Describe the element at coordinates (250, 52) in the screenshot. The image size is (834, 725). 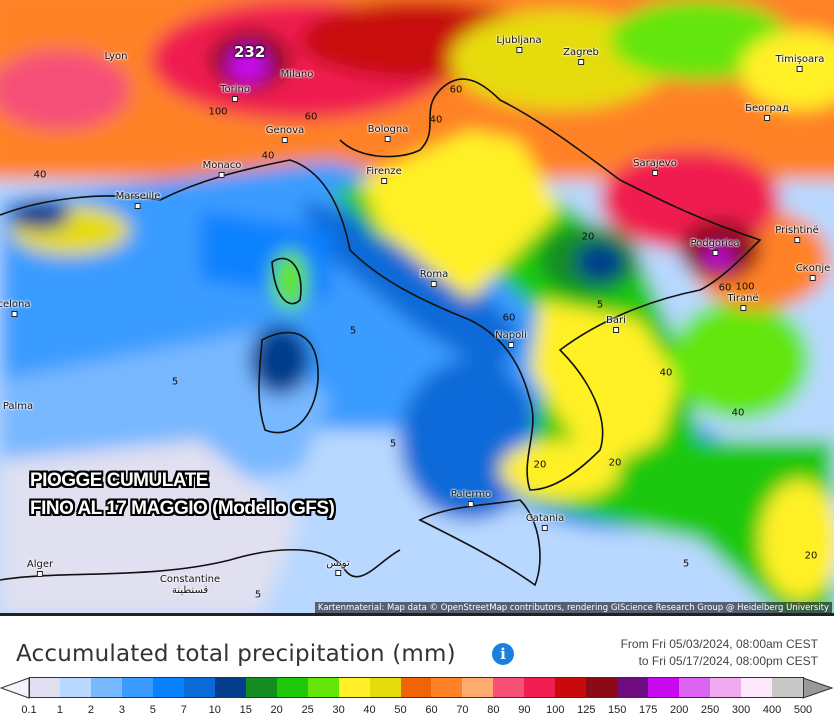
I see `max-value-label: 232` at that location.